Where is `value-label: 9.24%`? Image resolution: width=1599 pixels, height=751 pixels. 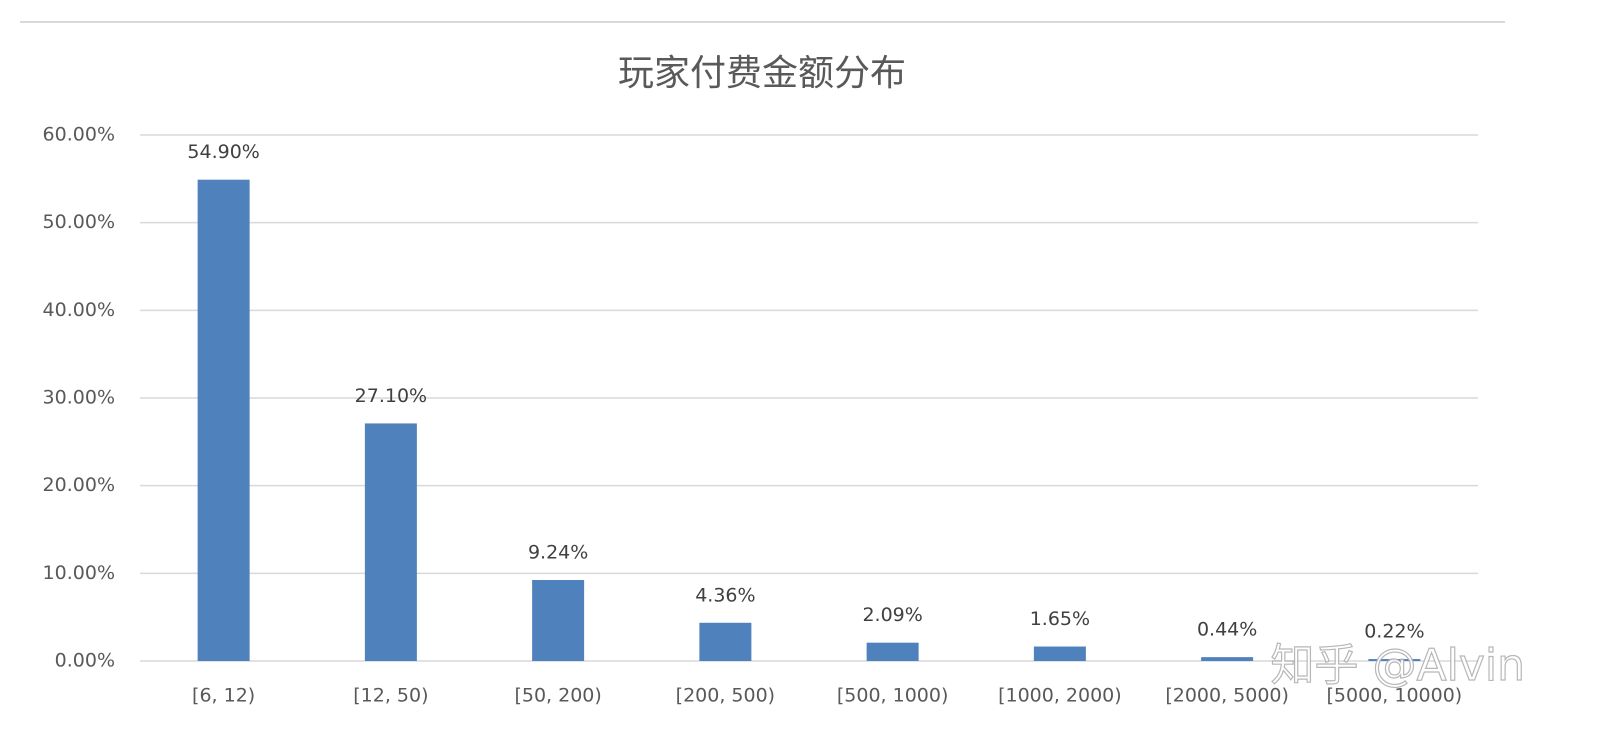 value-label: 9.24% is located at coordinates (558, 552).